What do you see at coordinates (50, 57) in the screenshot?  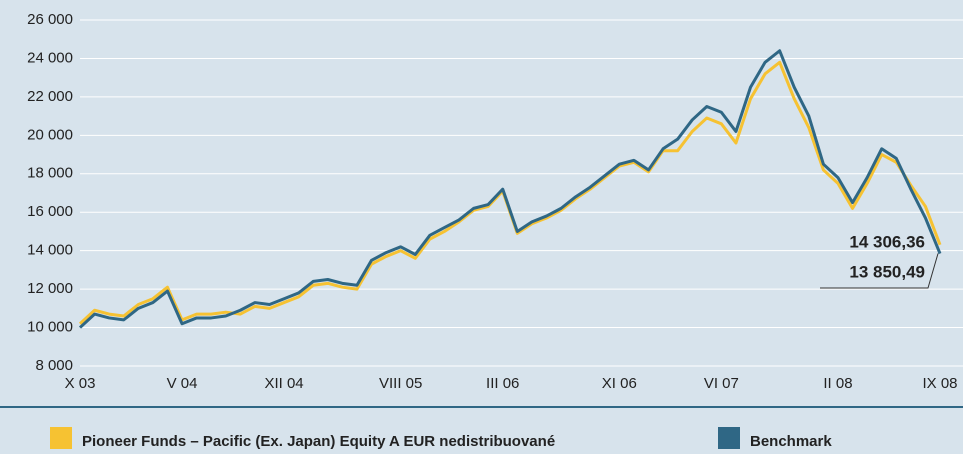 I see `y-tick-label: 24 000` at bounding box center [50, 57].